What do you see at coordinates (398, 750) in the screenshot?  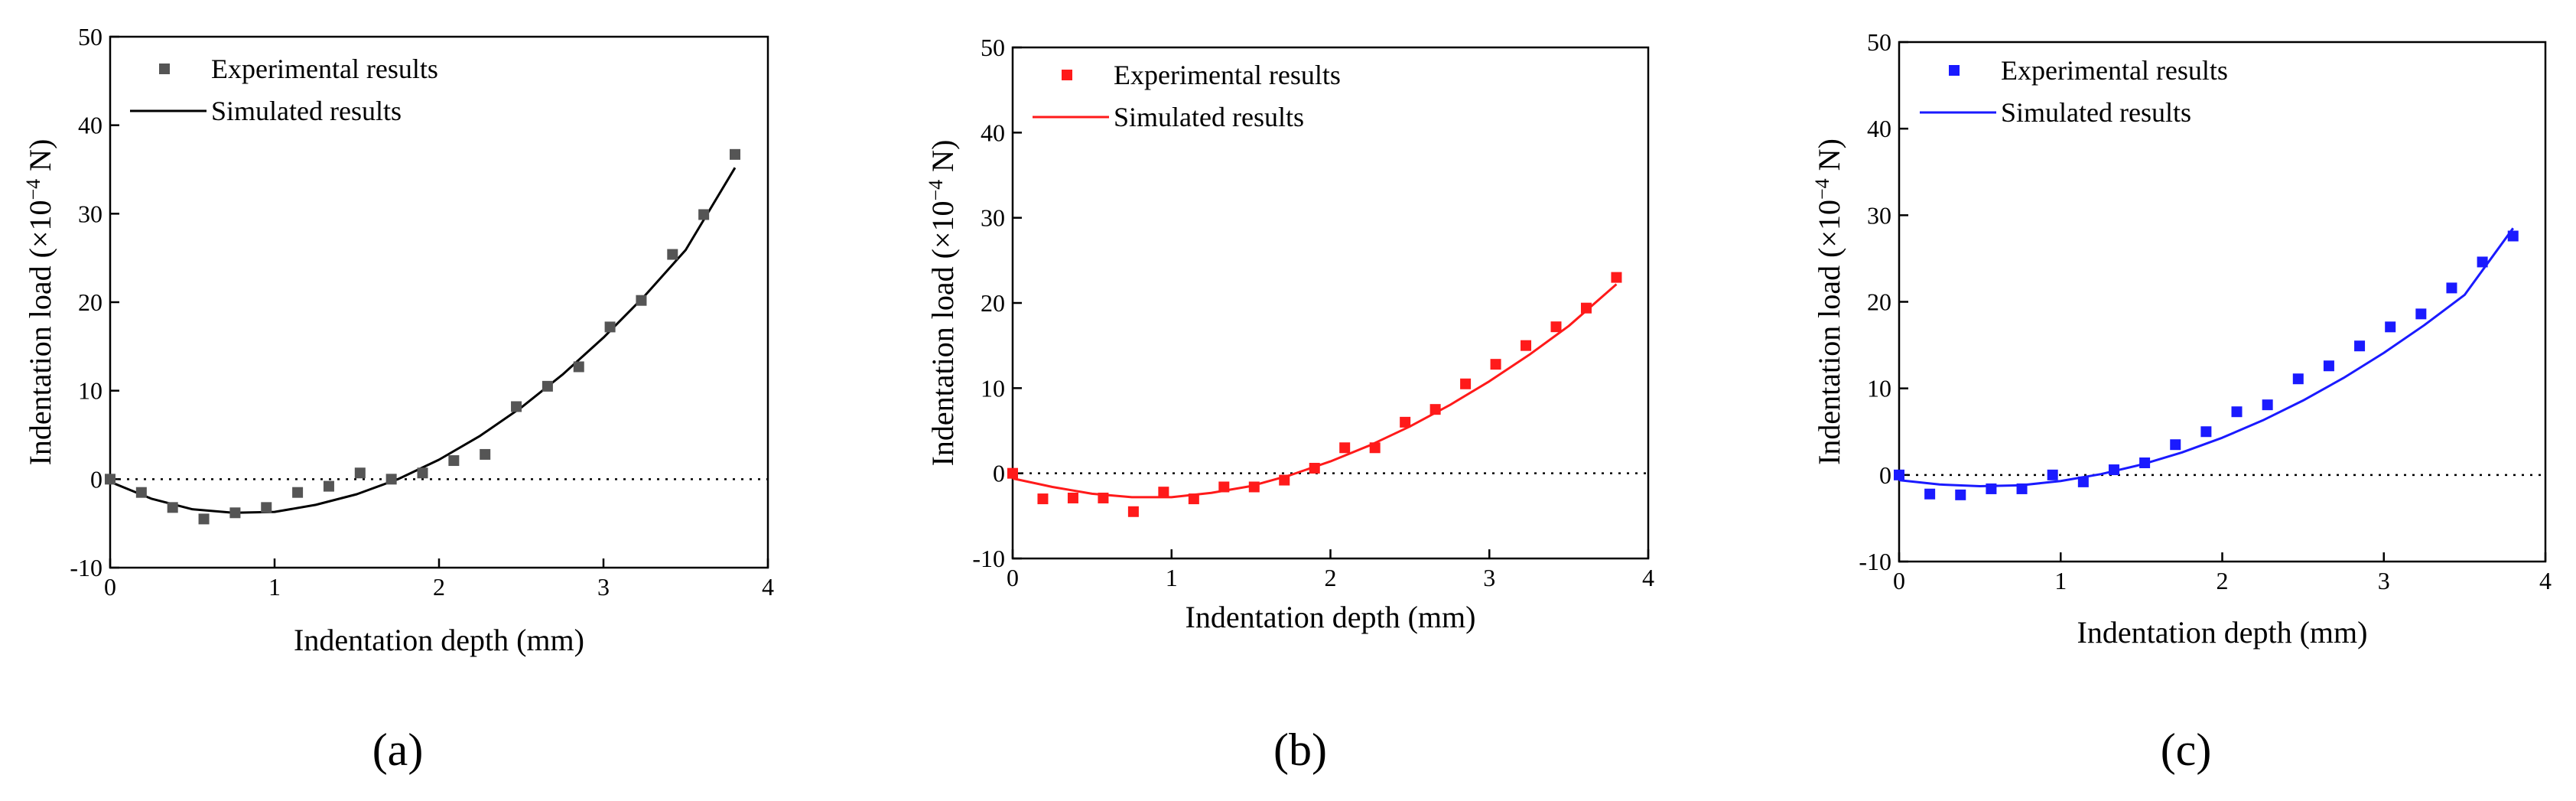 I see `panel-label: (a)` at bounding box center [398, 750].